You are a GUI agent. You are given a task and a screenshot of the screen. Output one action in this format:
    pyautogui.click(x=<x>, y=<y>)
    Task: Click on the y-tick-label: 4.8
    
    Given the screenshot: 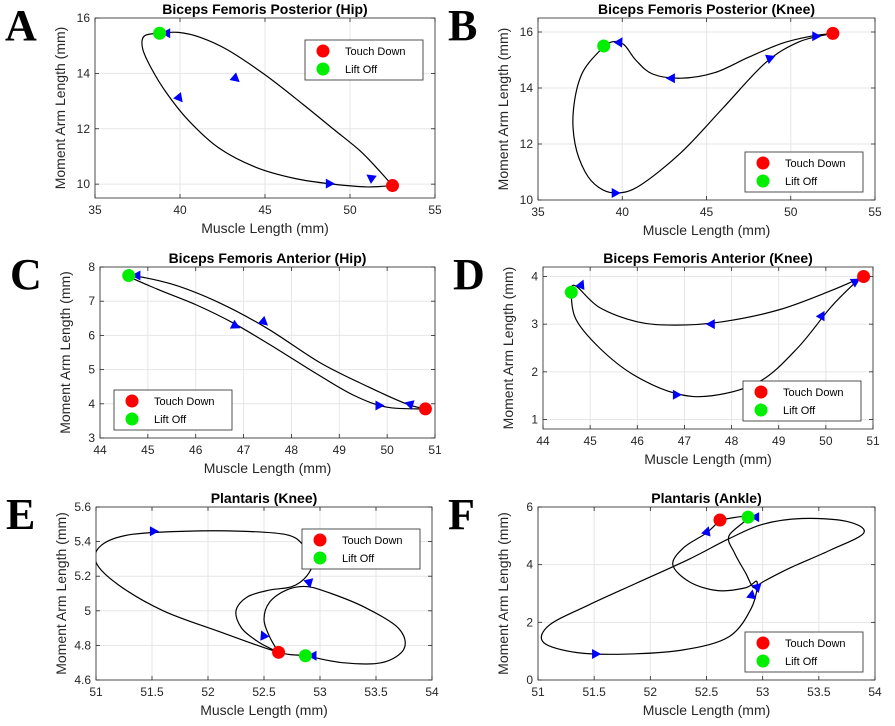 What is the action you would take?
    pyautogui.click(x=82, y=645)
    